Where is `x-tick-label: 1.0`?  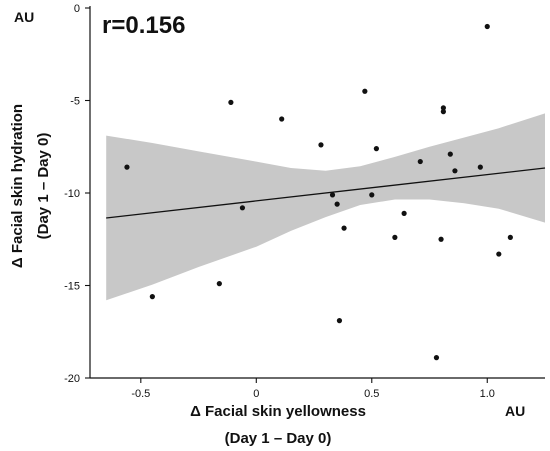 x-tick-label: 1.0 is located at coordinates (487, 394).